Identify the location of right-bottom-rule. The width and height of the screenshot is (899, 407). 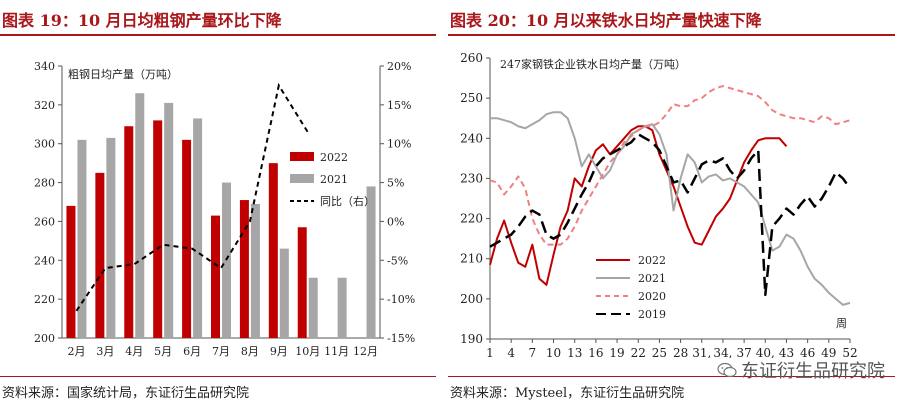
(671, 376).